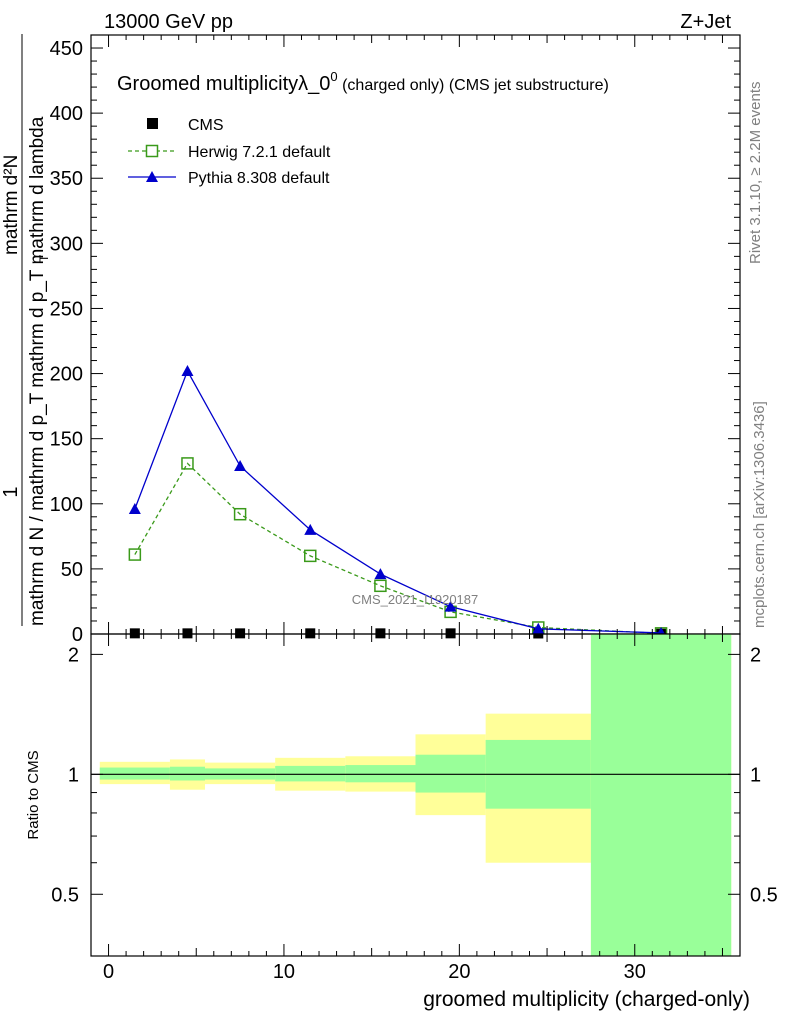 The width and height of the screenshot is (786, 1024). I want to click on header-right-label: Z+Jet, so click(705, 22).